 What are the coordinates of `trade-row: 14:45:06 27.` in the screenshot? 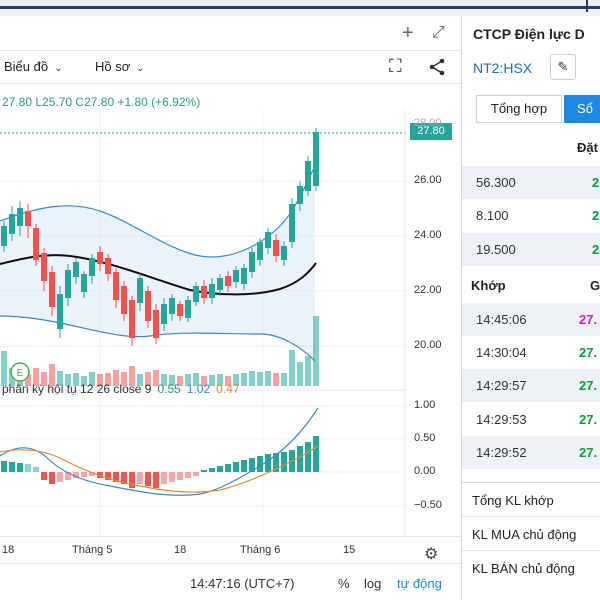 It's located at (531, 319).